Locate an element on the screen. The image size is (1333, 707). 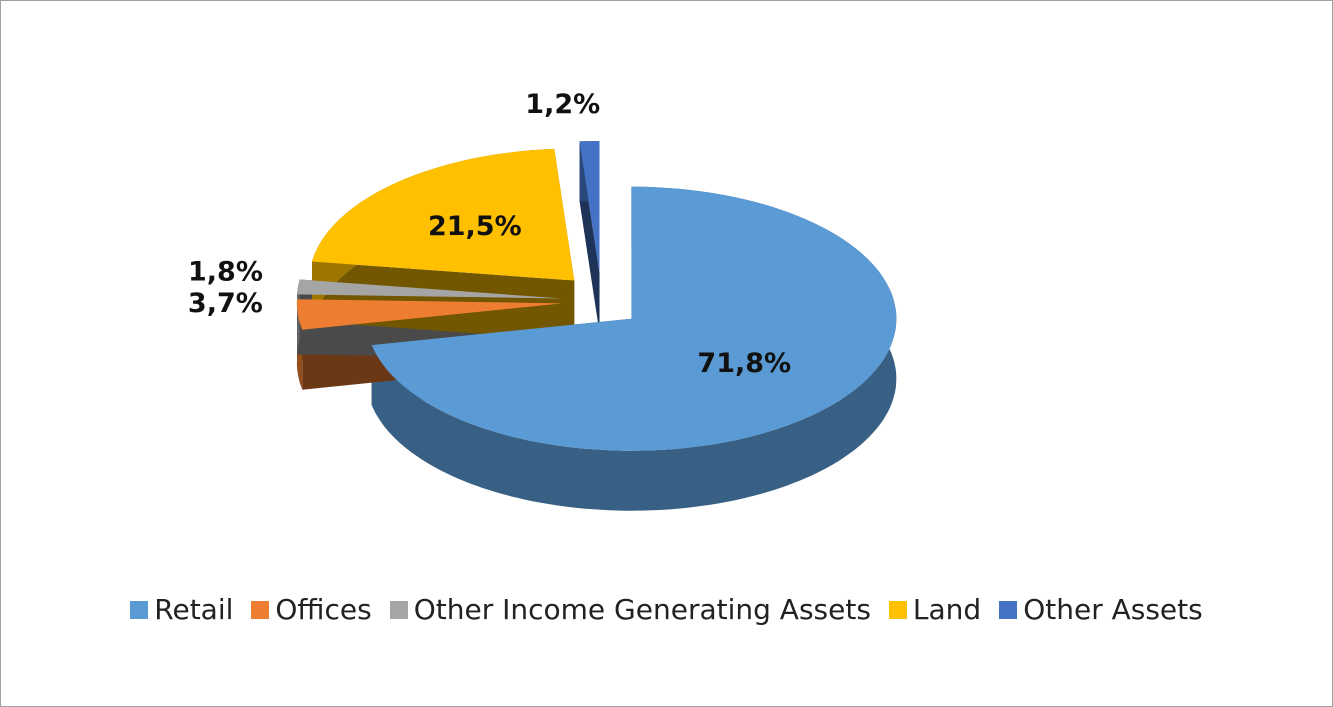
legend-label: Offices is located at coordinates (323, 609).